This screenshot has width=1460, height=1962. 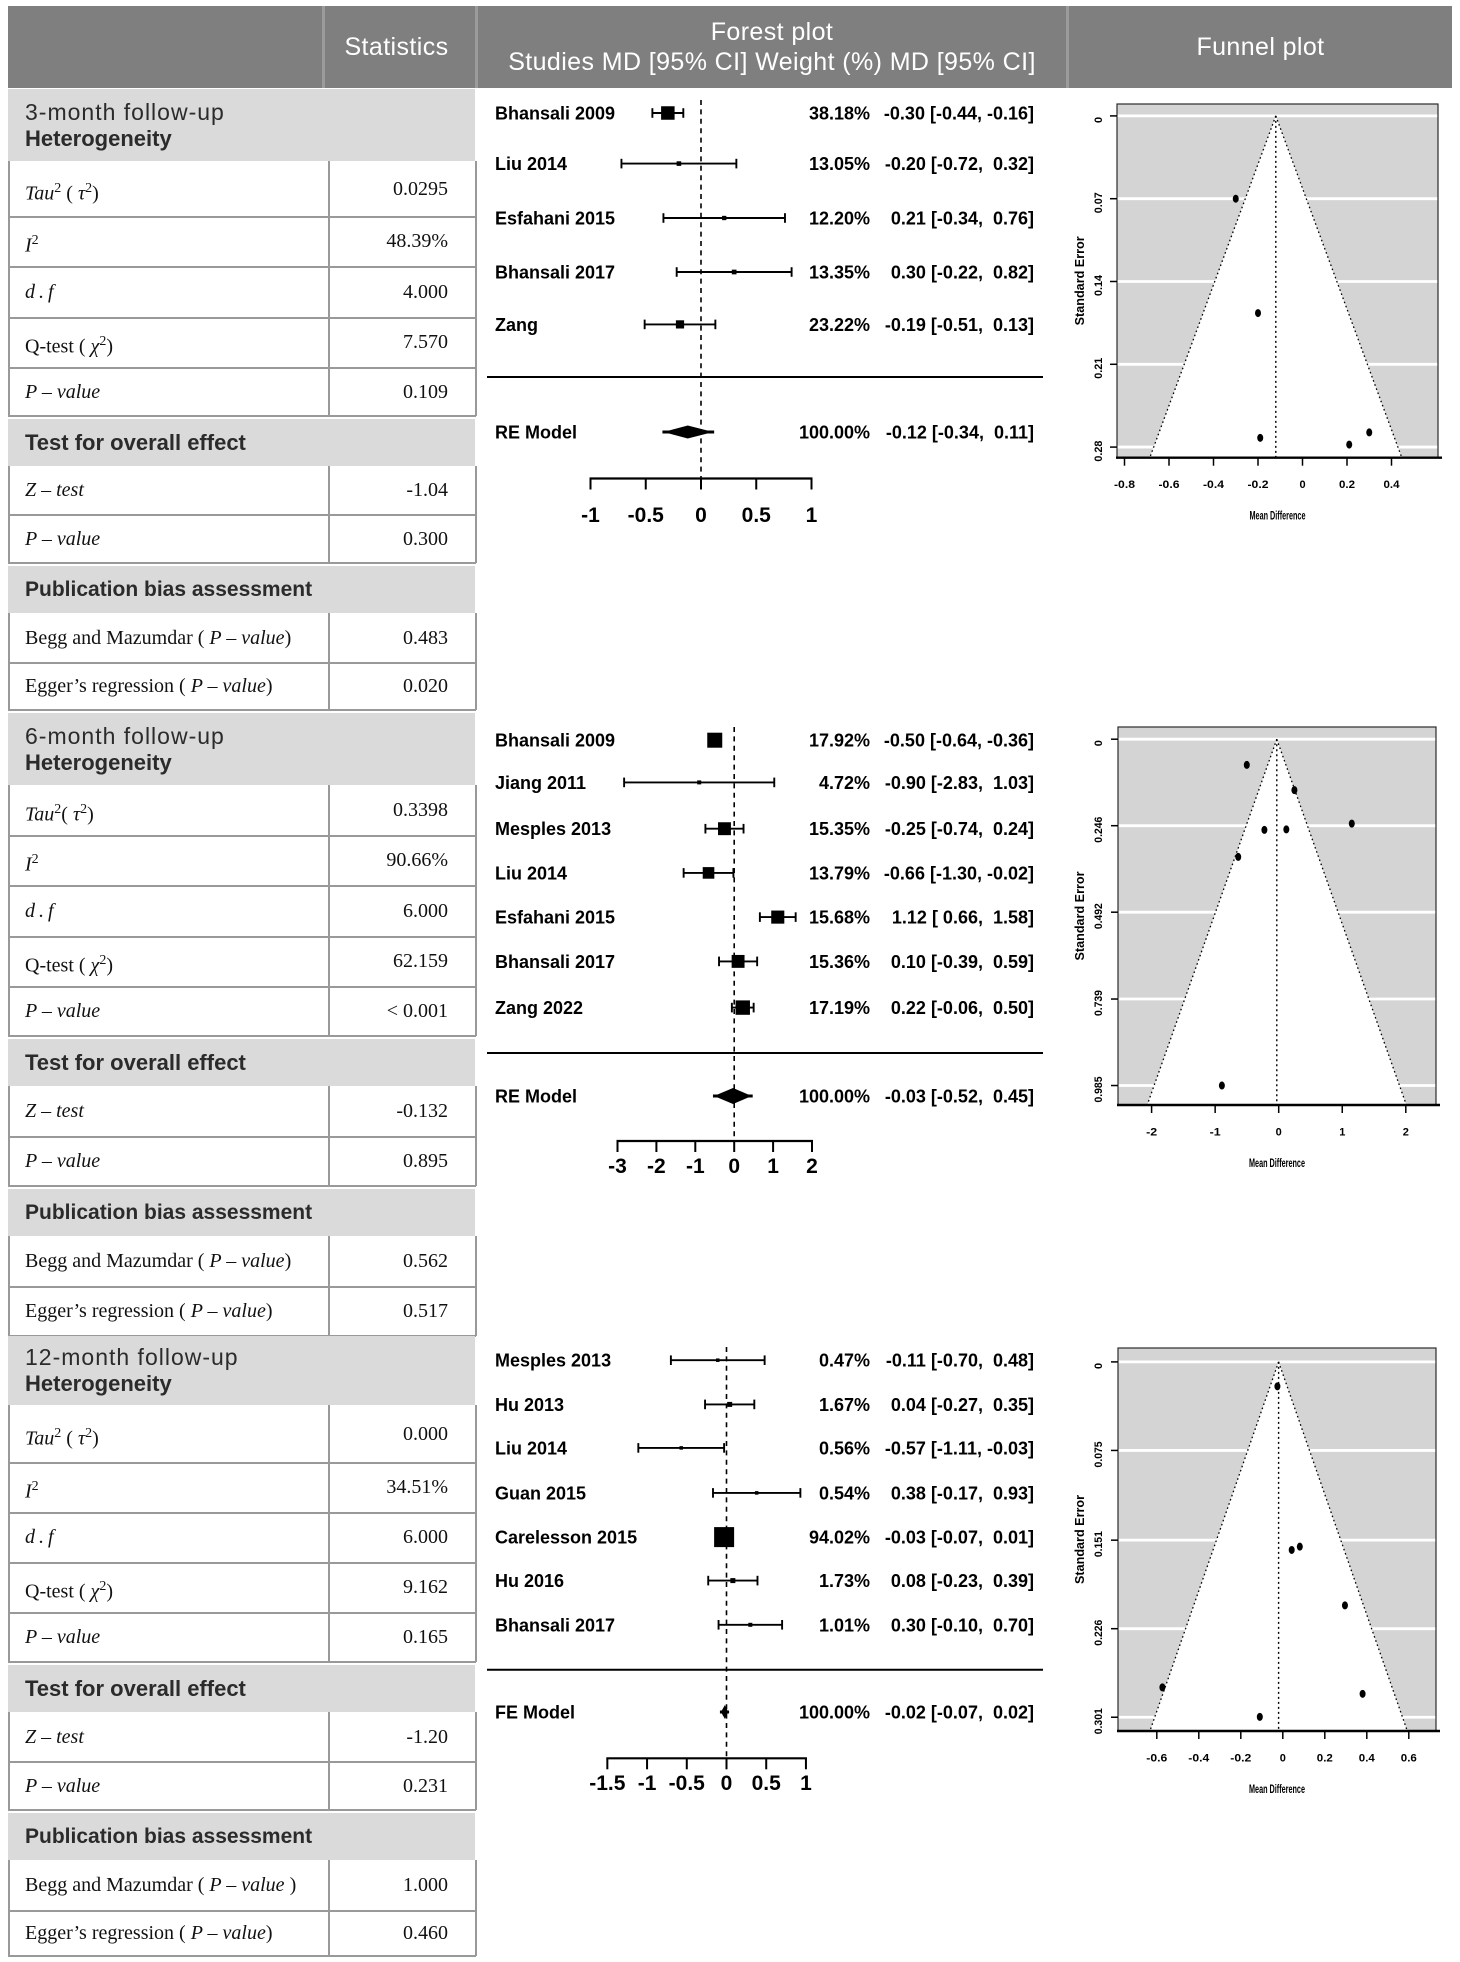 What do you see at coordinates (535, 1713) in the screenshot?
I see `svg-text: FE Model` at bounding box center [535, 1713].